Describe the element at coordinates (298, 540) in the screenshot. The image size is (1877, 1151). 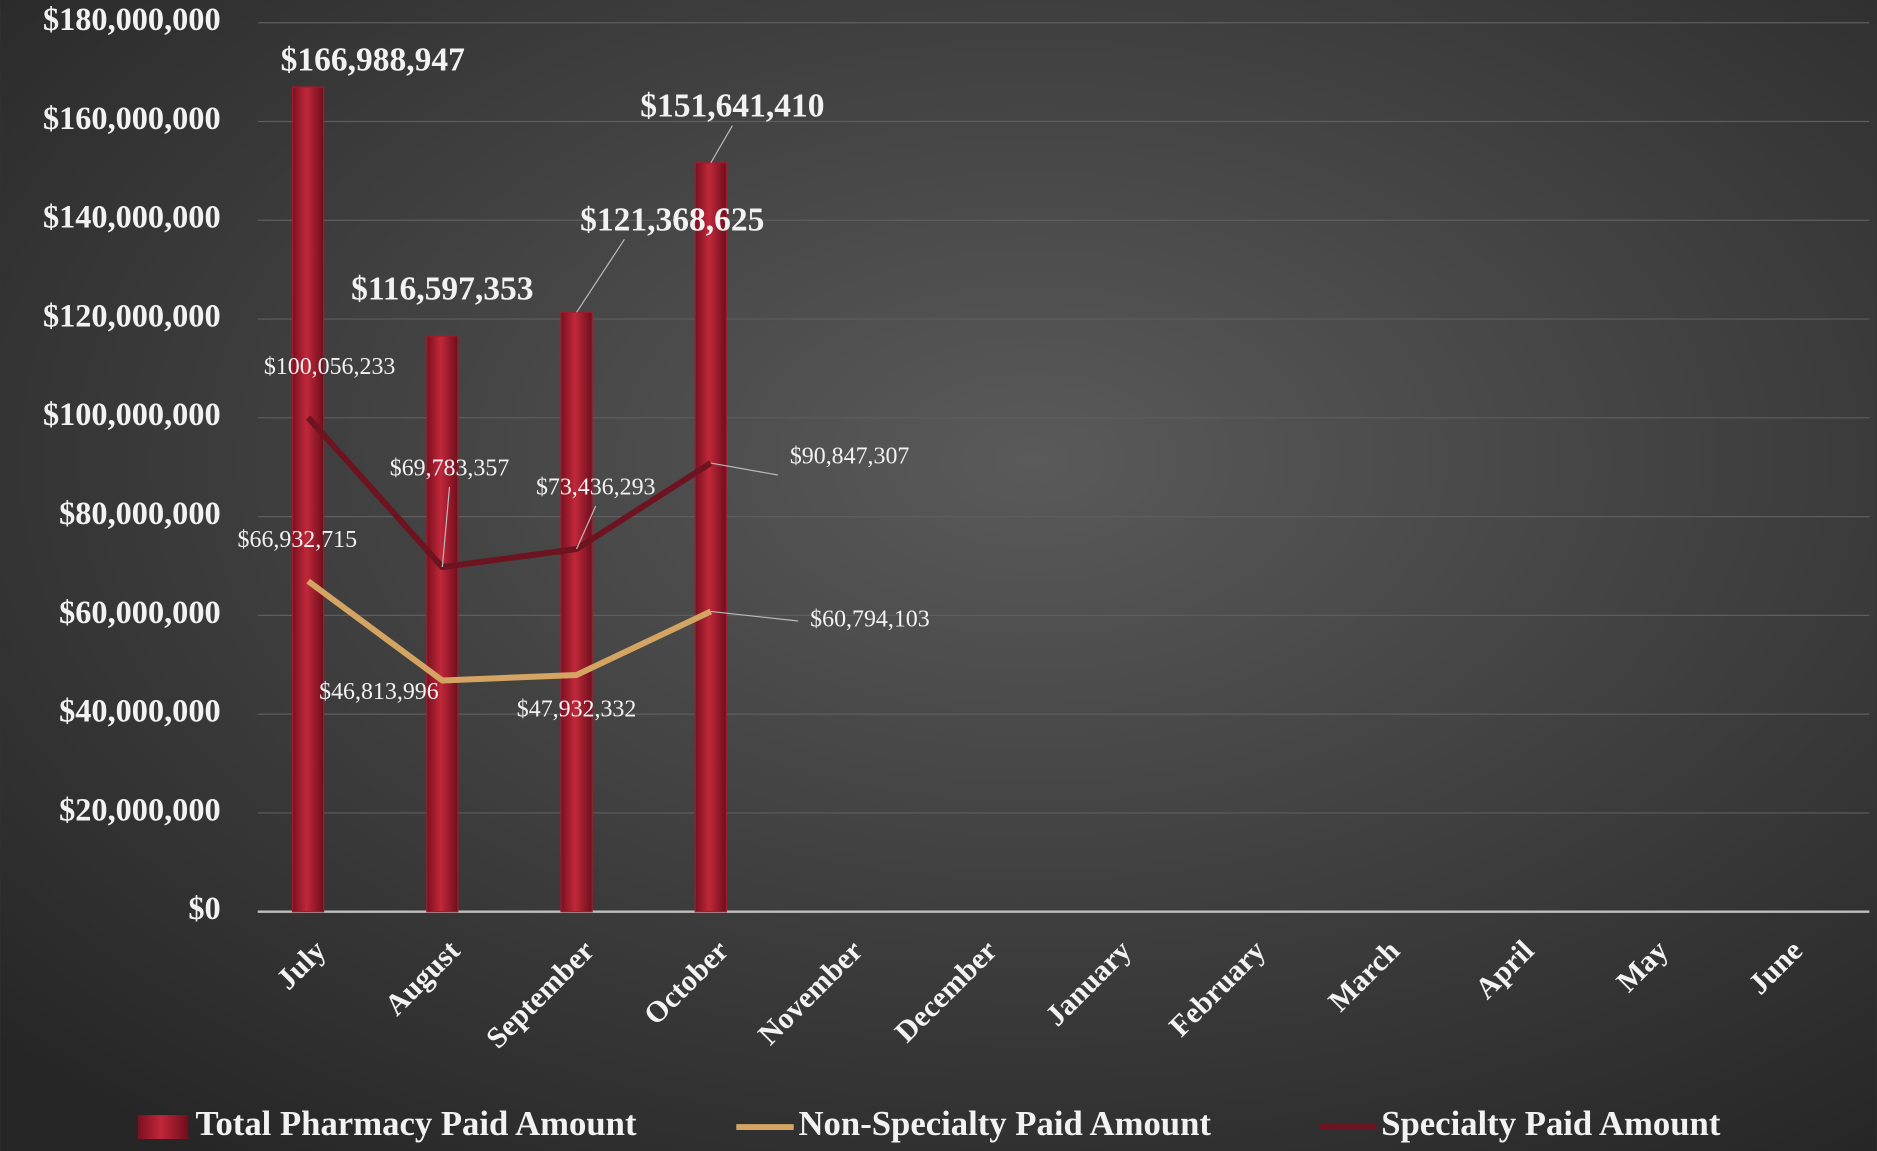
I see `data-label: $66,932,715` at that location.